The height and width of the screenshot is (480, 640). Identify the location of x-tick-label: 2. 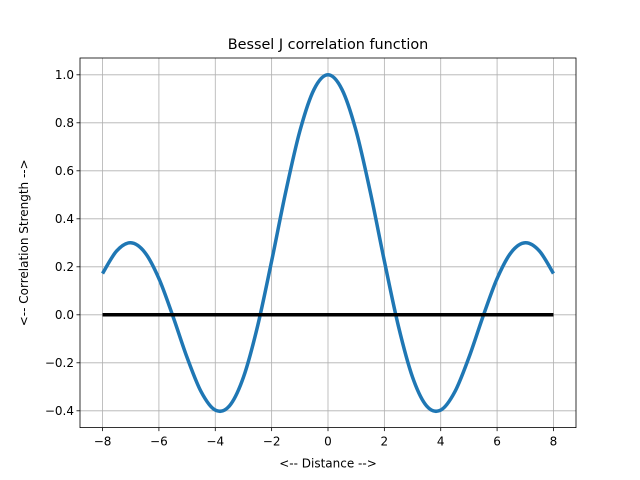
(385, 442).